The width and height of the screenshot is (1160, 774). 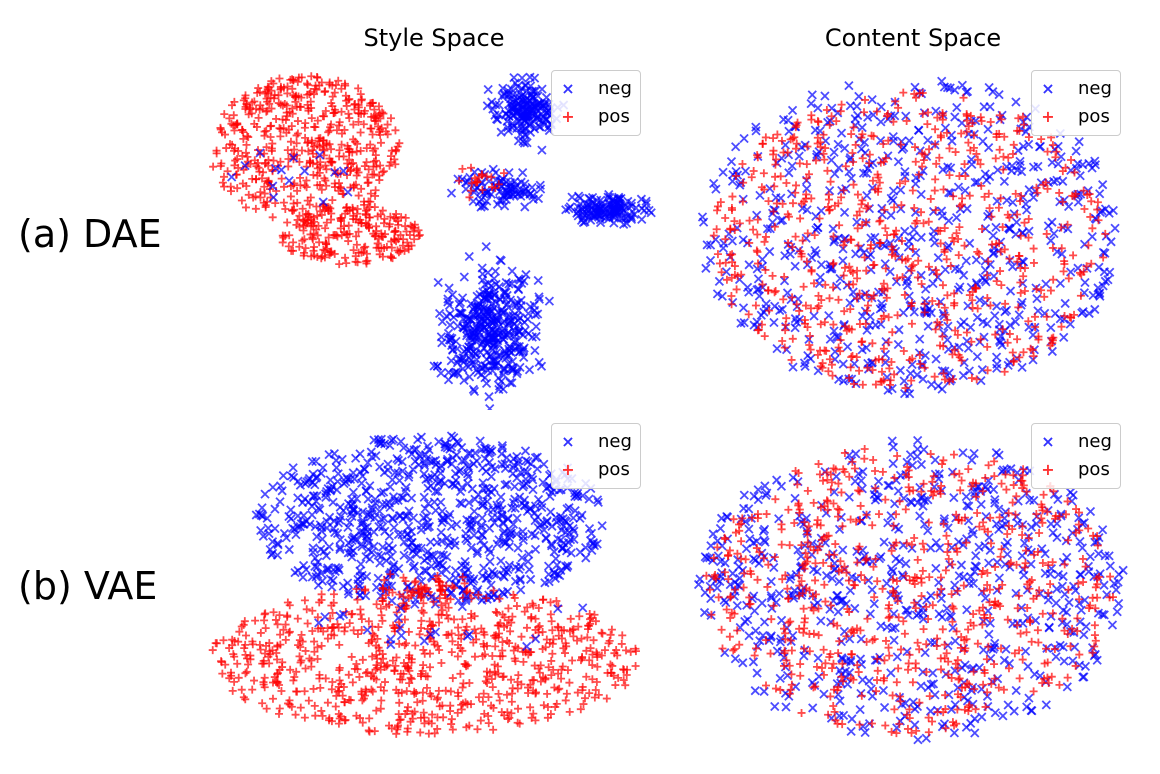 What do you see at coordinates (434, 38) in the screenshot?
I see `title-style-space: Style Space` at bounding box center [434, 38].